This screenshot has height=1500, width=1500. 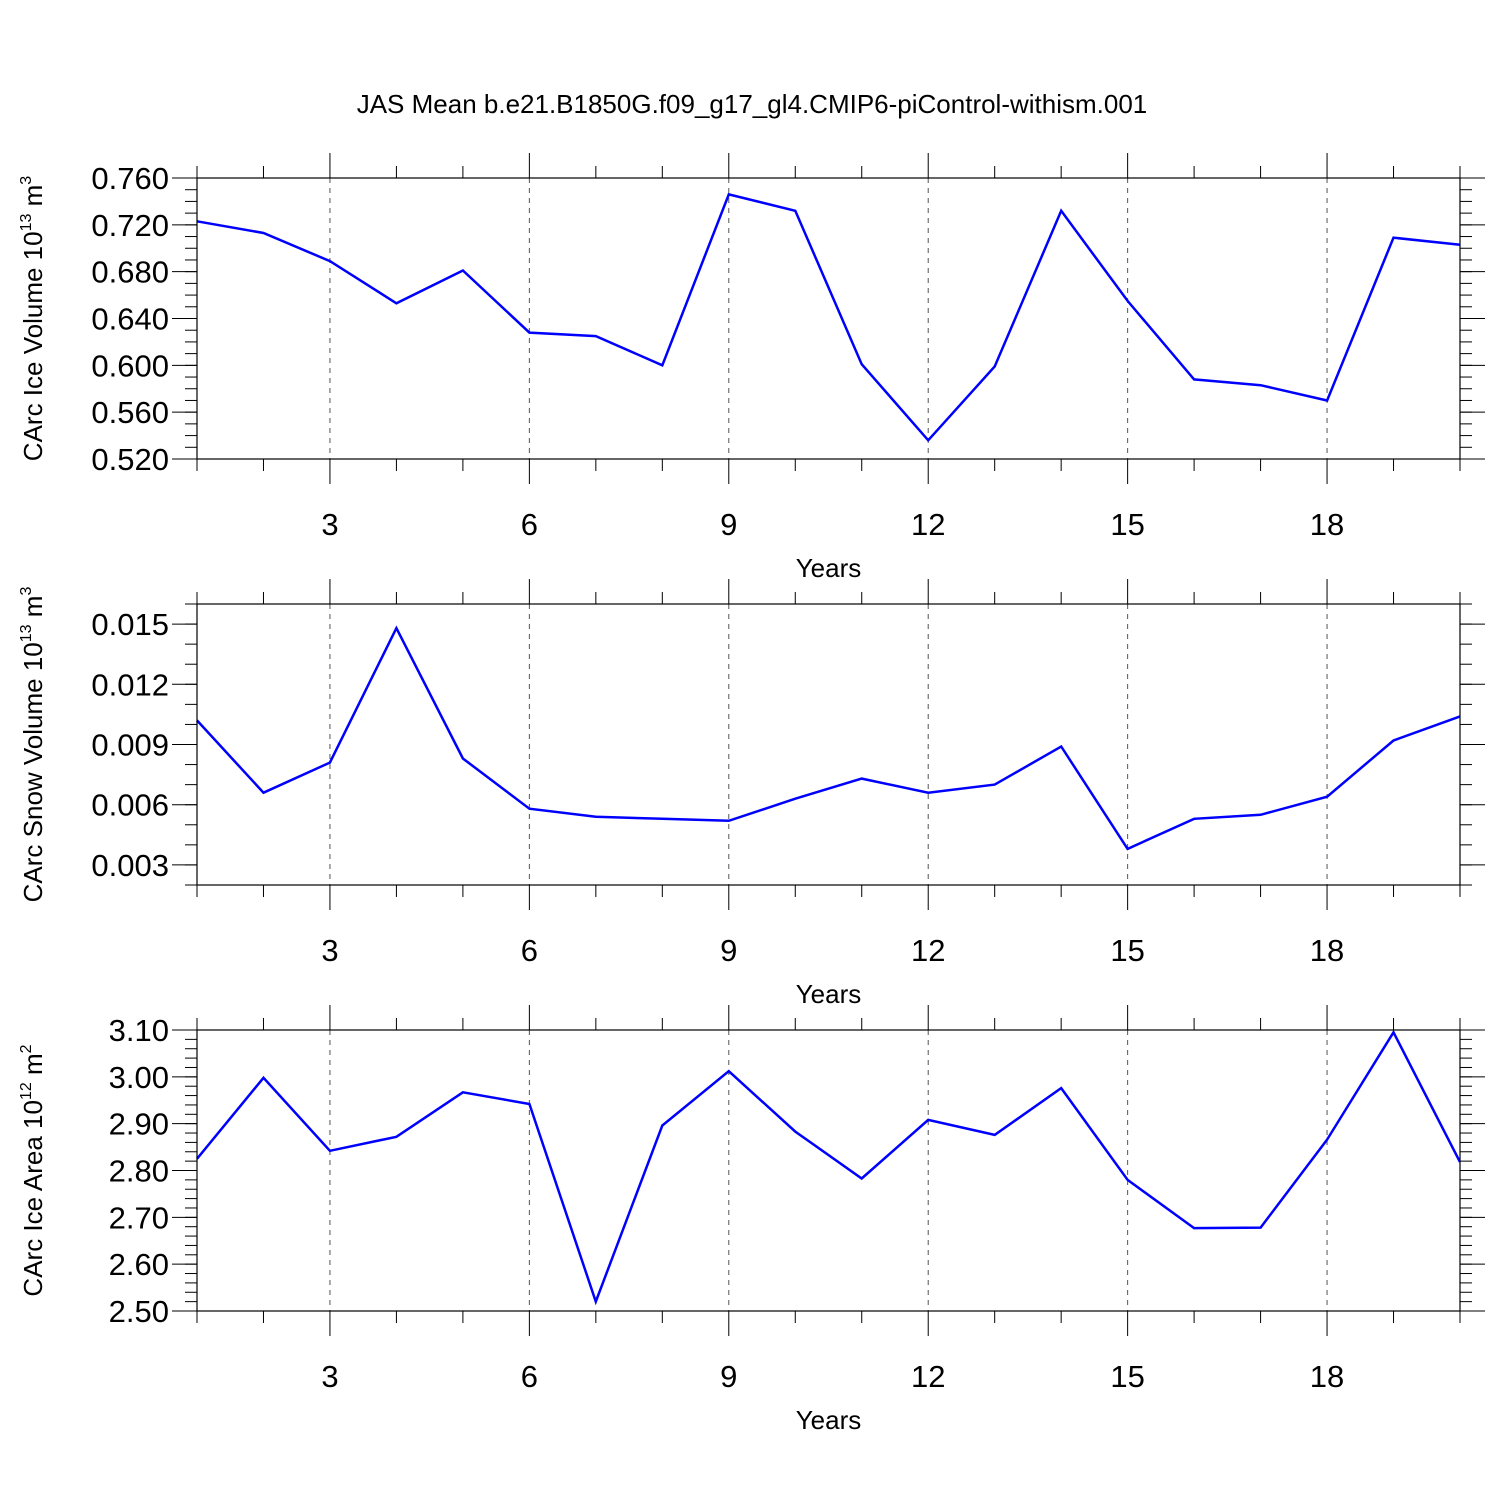 What do you see at coordinates (33, 772) in the screenshot?
I see `y-axis-title-text: CArc Snow Volume 10` at bounding box center [33, 772].